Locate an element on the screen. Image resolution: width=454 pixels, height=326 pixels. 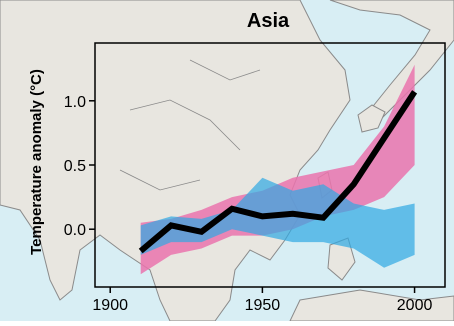
y-tick-label: 0.0 is located at coordinates (75, 230).